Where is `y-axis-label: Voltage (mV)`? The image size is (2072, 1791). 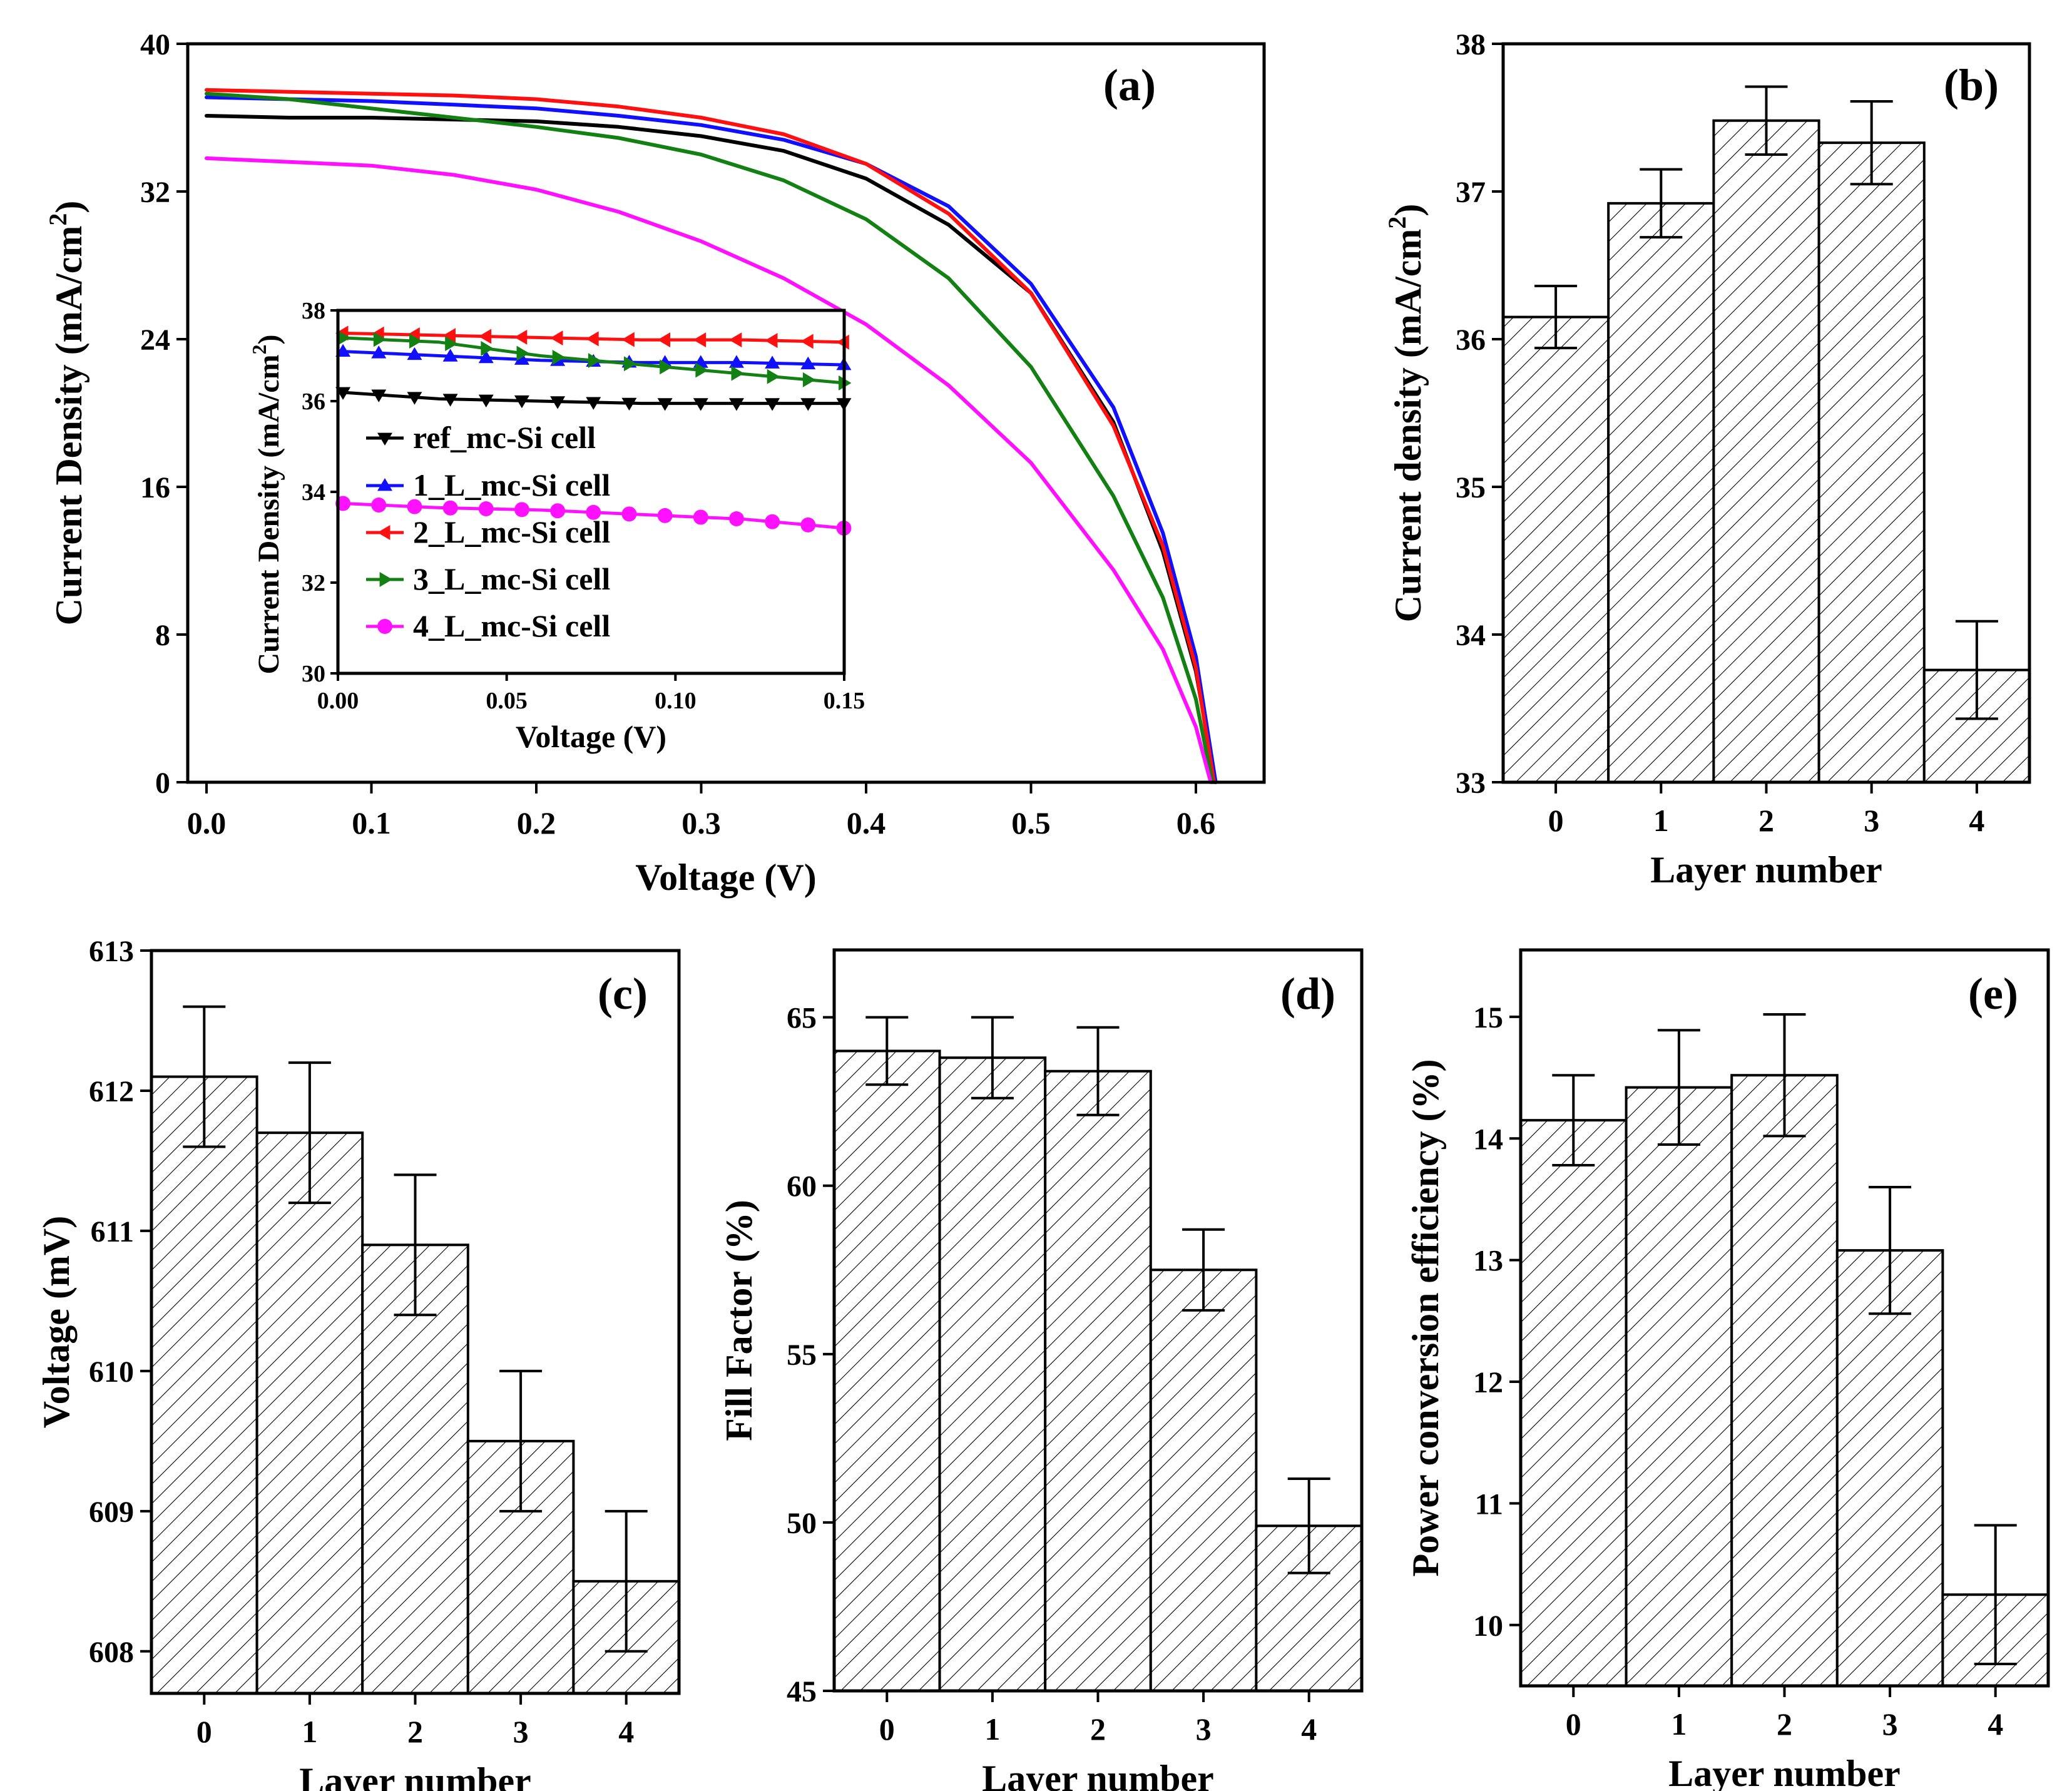
y-axis-label: Voltage (mV) is located at coordinates (57, 1322).